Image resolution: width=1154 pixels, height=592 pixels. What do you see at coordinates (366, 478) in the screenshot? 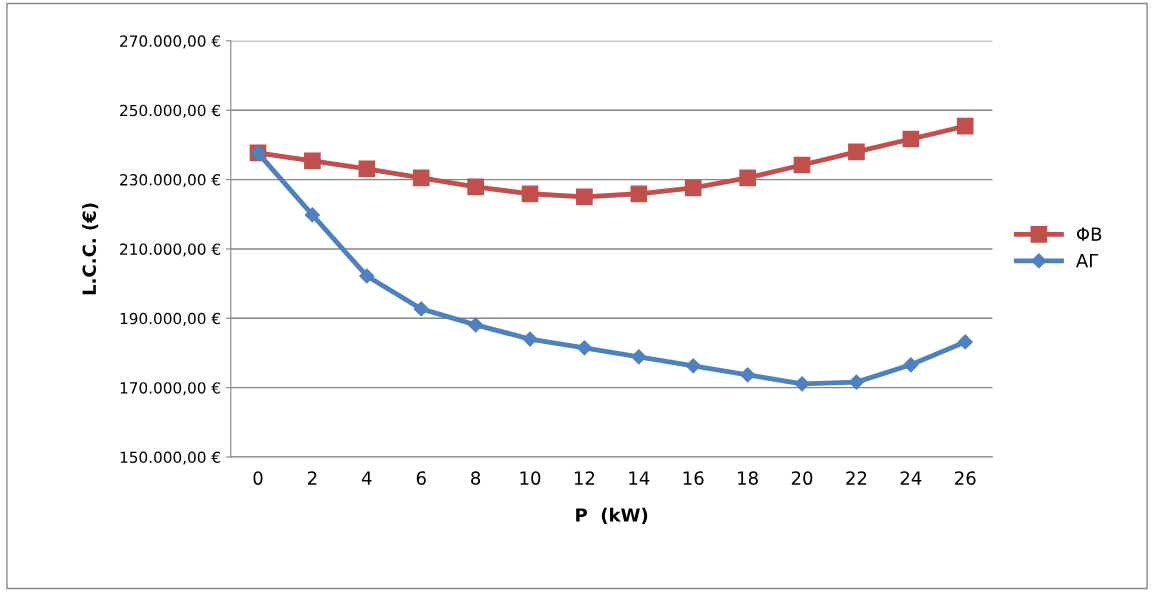
I see `x-tick-label: 4` at bounding box center [366, 478].